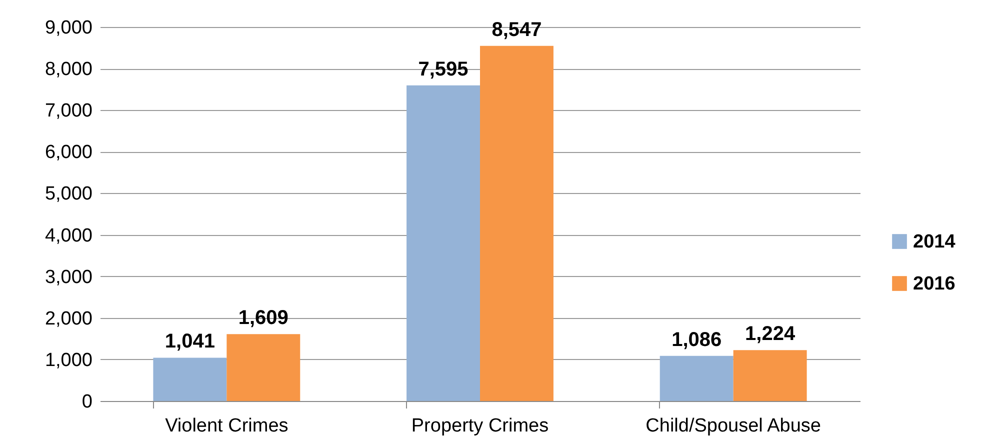 The image size is (991, 448). I want to click on y-tick-label: 6,000, so click(68, 153).